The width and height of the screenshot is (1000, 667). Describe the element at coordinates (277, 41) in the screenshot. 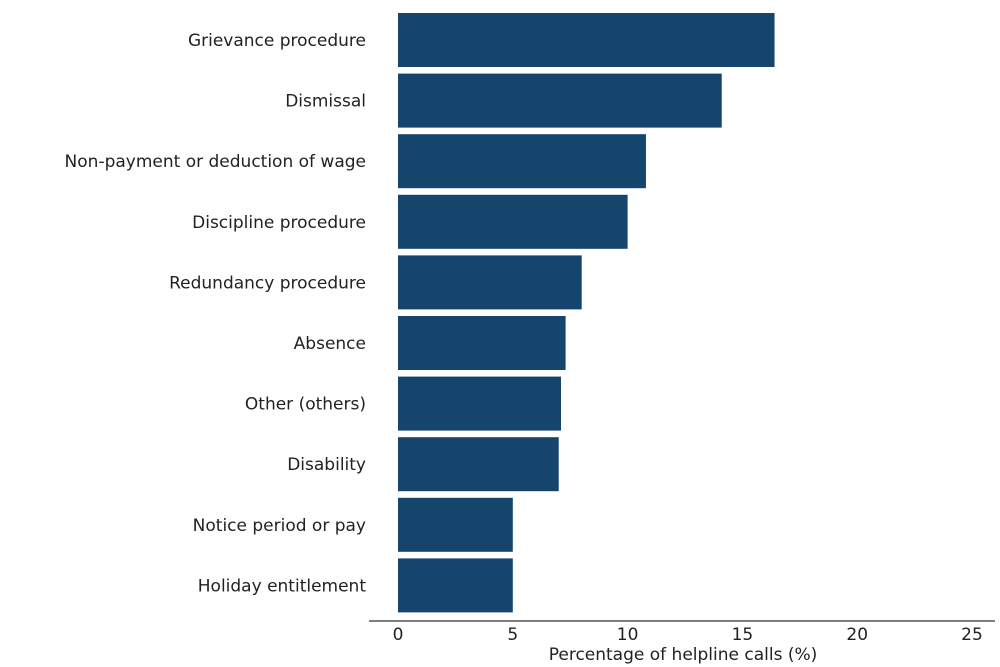

I see `category-label: Grievance procedure` at that location.